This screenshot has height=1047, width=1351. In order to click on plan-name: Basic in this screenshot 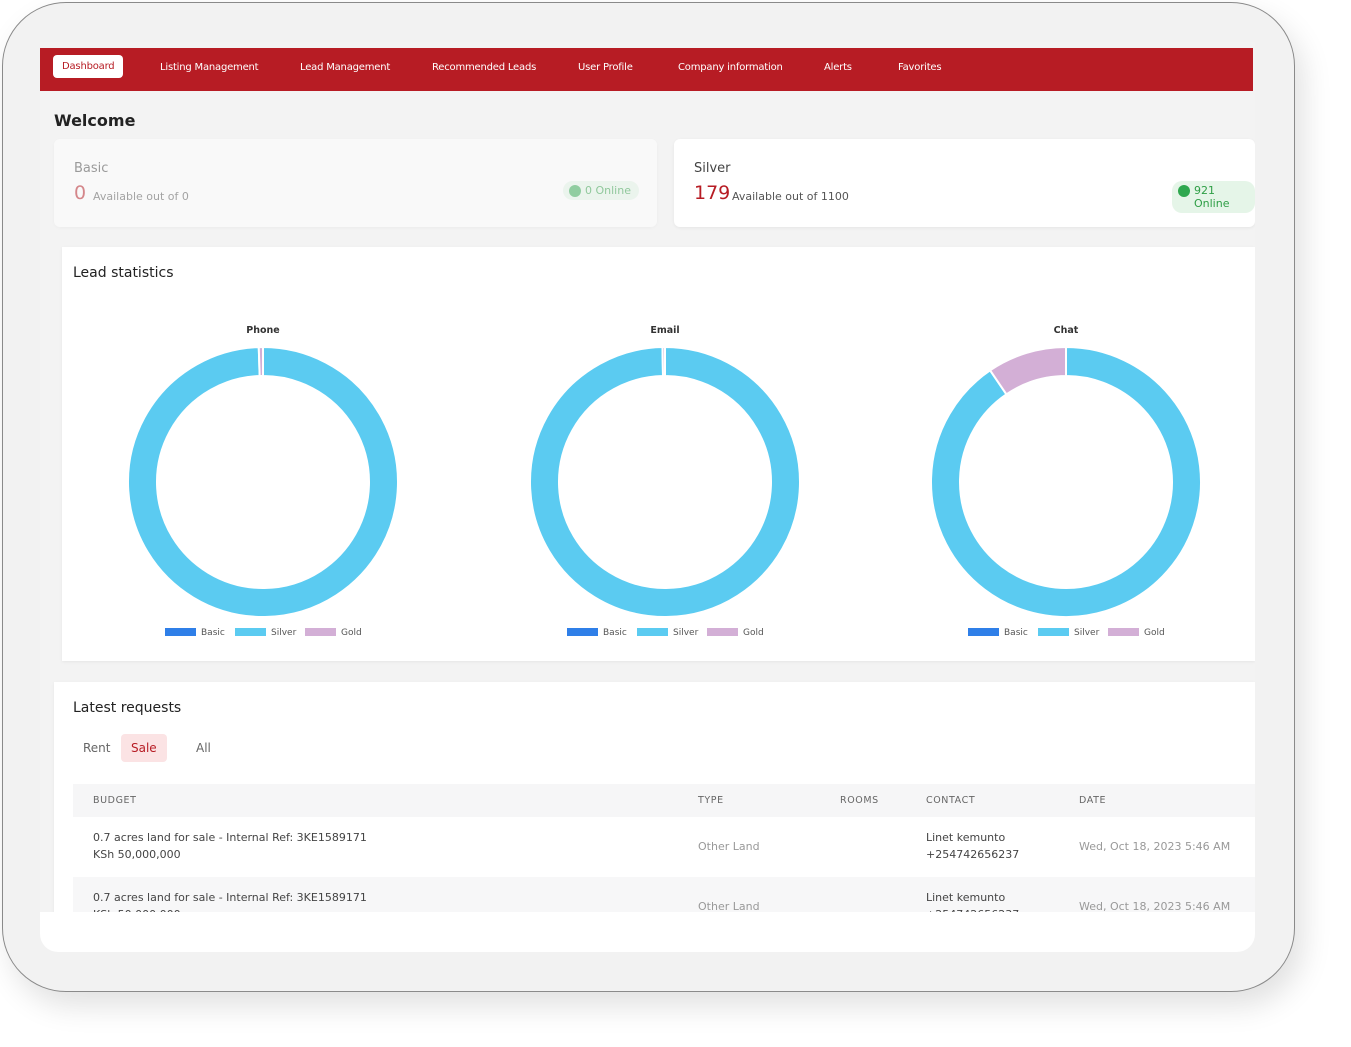, I will do `click(91, 168)`.